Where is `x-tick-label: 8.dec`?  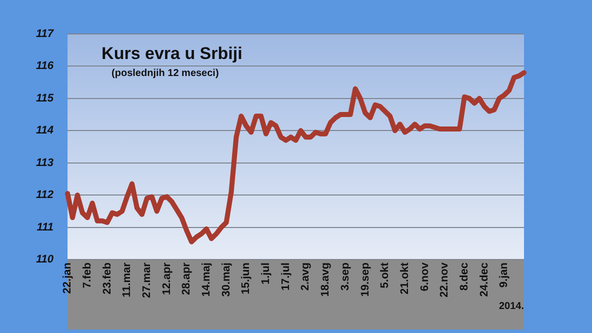
x-tick-label: 8.dec is located at coordinates (464, 276).